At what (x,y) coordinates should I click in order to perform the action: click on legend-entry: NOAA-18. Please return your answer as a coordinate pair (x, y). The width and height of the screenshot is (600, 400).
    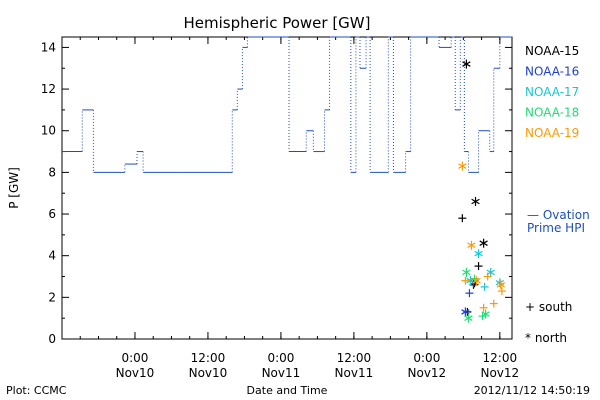
    Looking at the image, I should click on (552, 113).